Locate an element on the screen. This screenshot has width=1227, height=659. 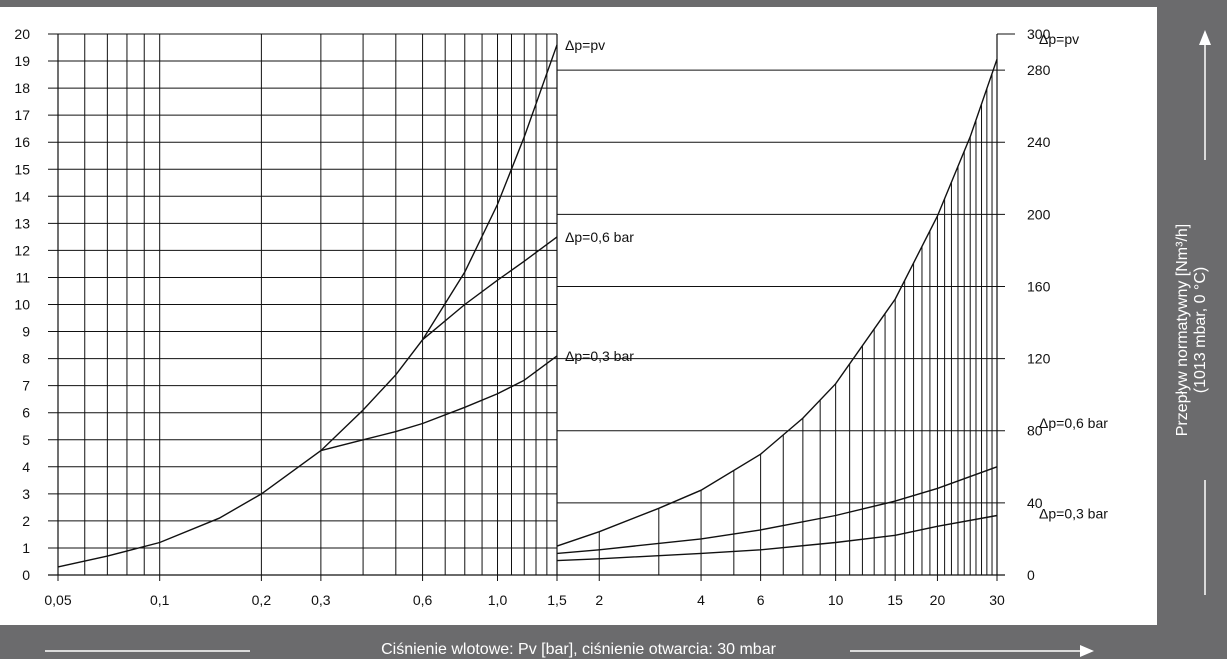
left-y-tick-label: 12 is located at coordinates (22, 250).